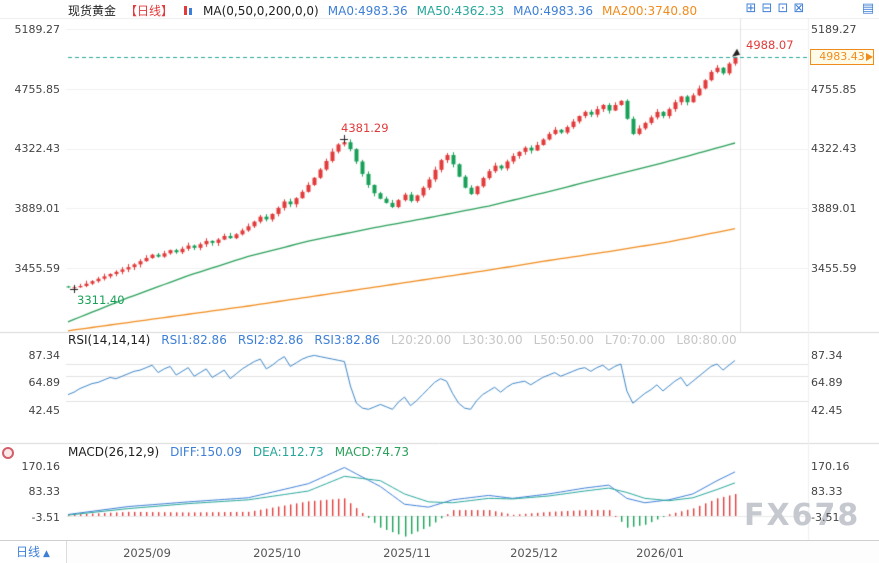 This screenshot has width=879, height=563. I want to click on y-axis-label-right: 3889.01, so click(834, 208).